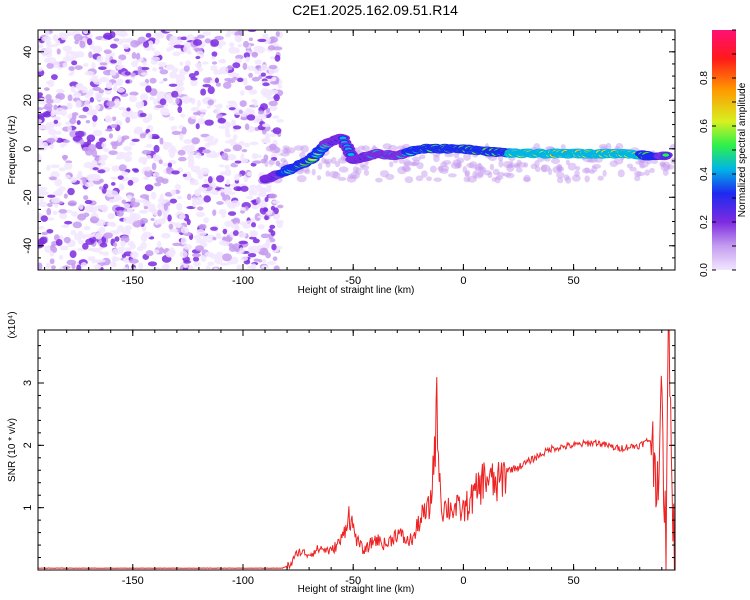  I want to click on y-tick-label: 20, so click(28, 100).